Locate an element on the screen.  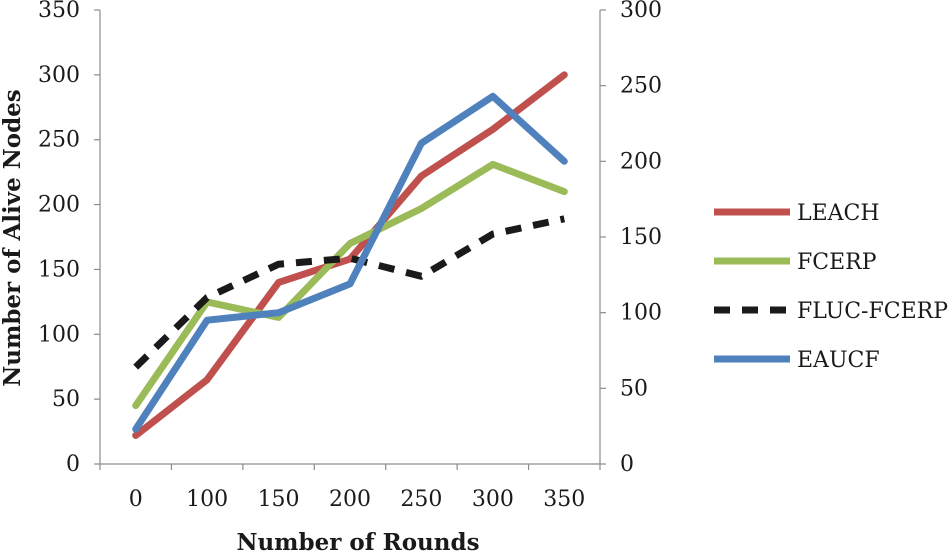
x-tick-label: 150 is located at coordinates (279, 499).